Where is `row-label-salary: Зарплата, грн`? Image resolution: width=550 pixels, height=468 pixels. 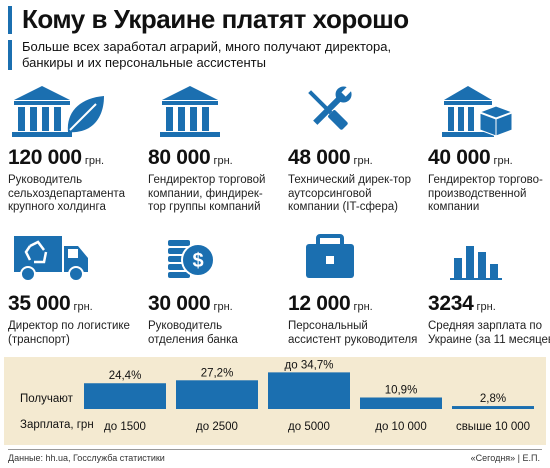
row-label-salary: Зарплата, грн is located at coordinates (57, 425).